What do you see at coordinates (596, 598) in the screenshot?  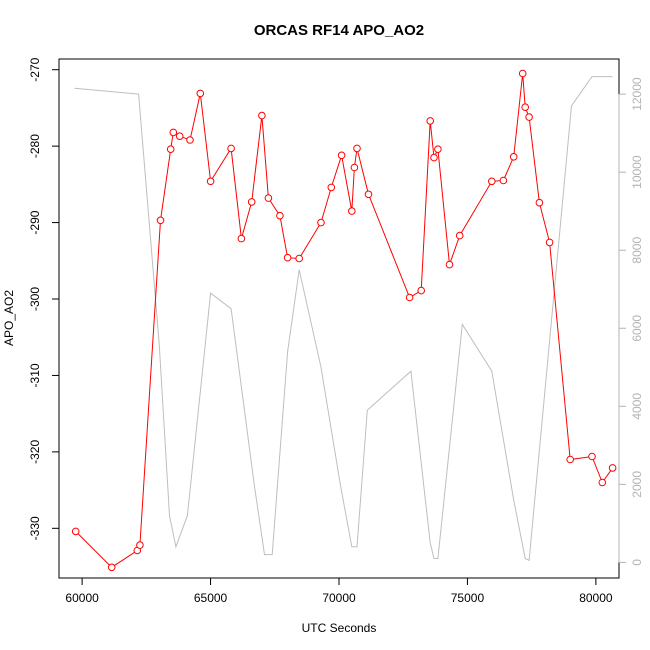 I see `x-tick-label: 80000` at bounding box center [596, 598].